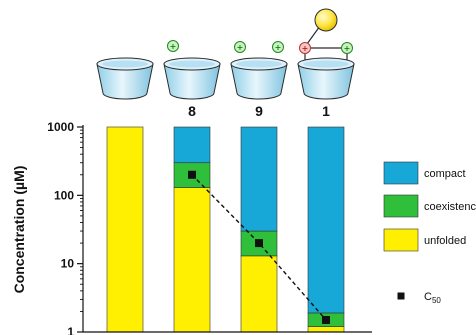 The image size is (476, 335). What do you see at coordinates (313, 35) in the screenshot?
I see `tether-line` at bounding box center [313, 35].